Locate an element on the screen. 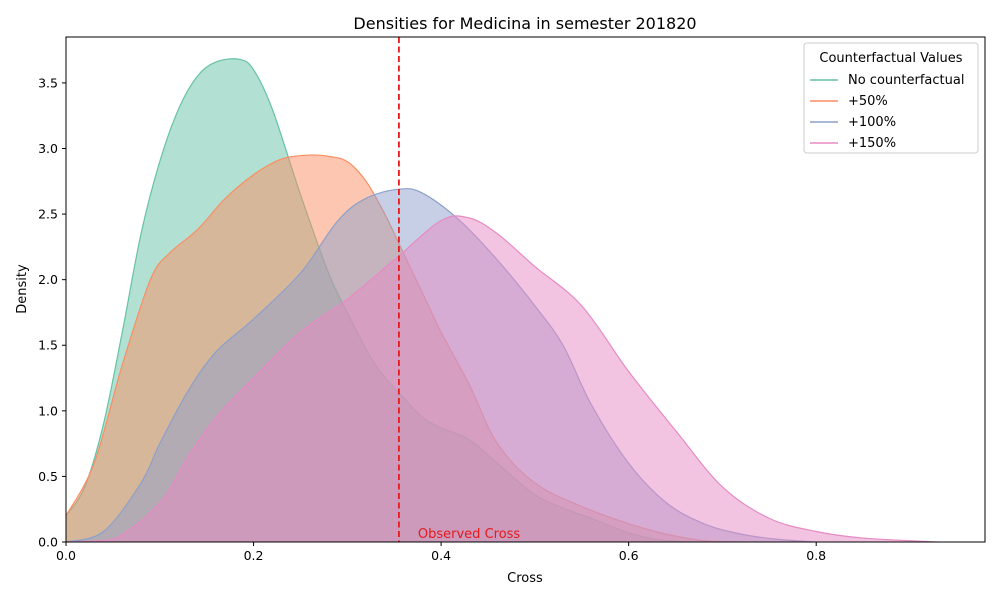 This screenshot has height=600, width=1000. x-tick-label: 0.8 is located at coordinates (816, 555).